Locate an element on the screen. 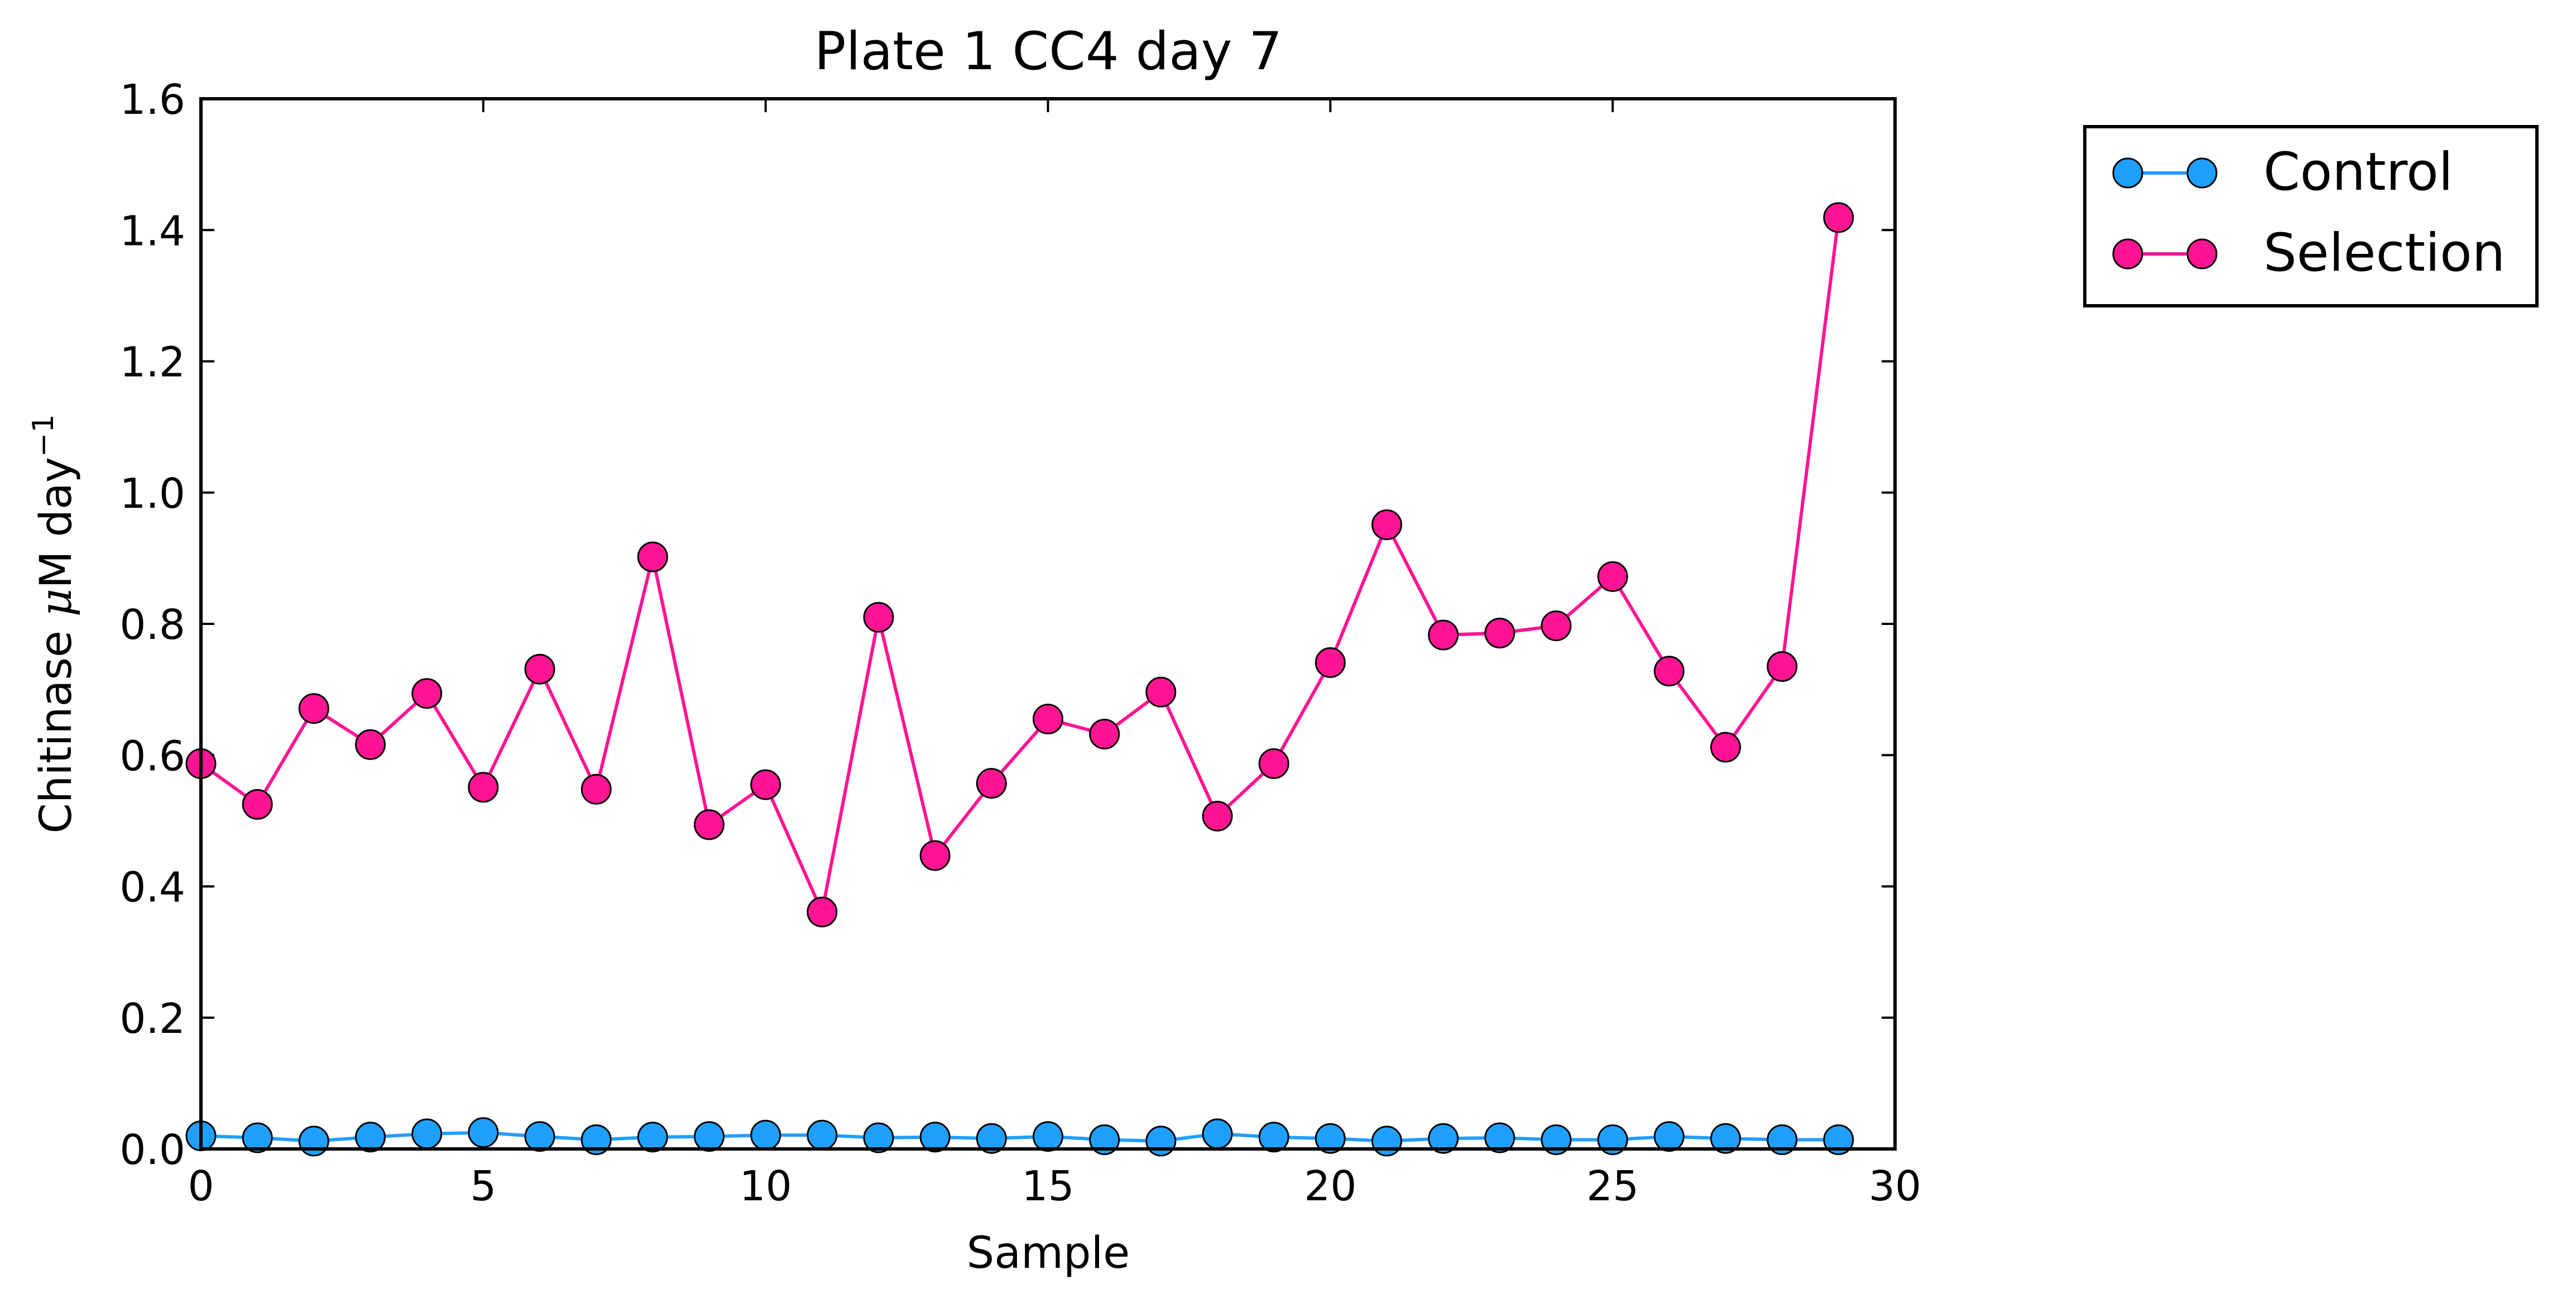  y-tick-label: 0.8 is located at coordinates (152, 625).